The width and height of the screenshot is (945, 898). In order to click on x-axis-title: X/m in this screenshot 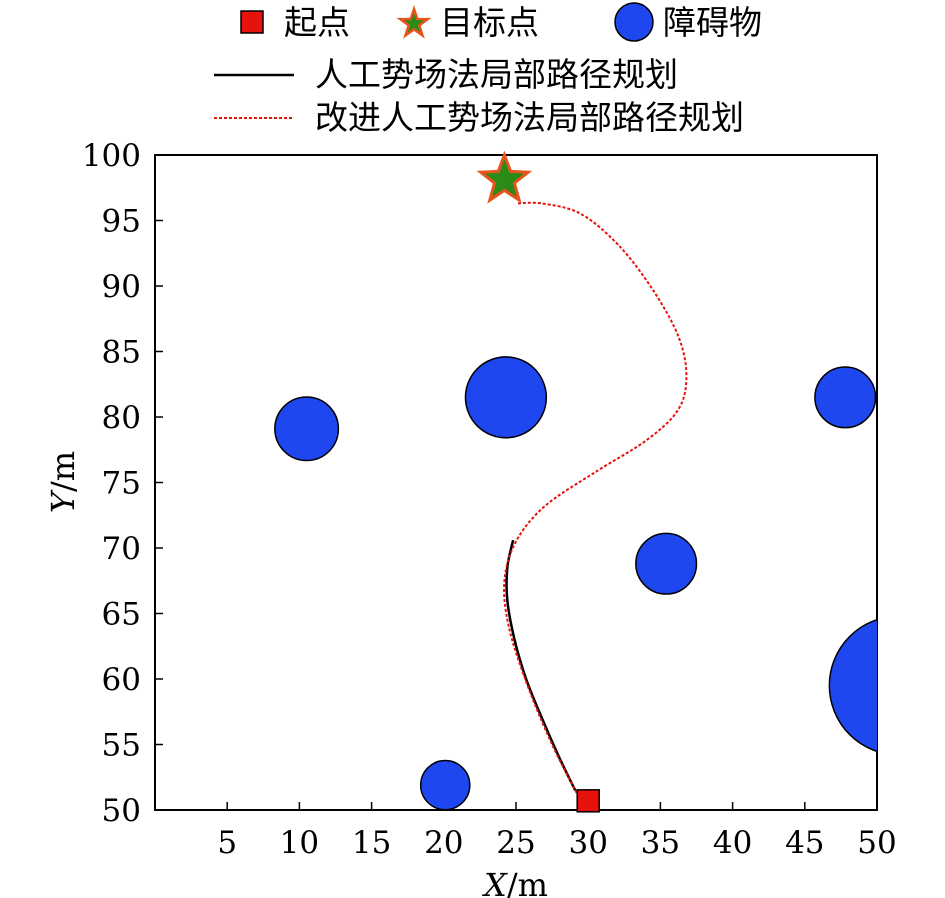, I will do `click(514, 882)`.